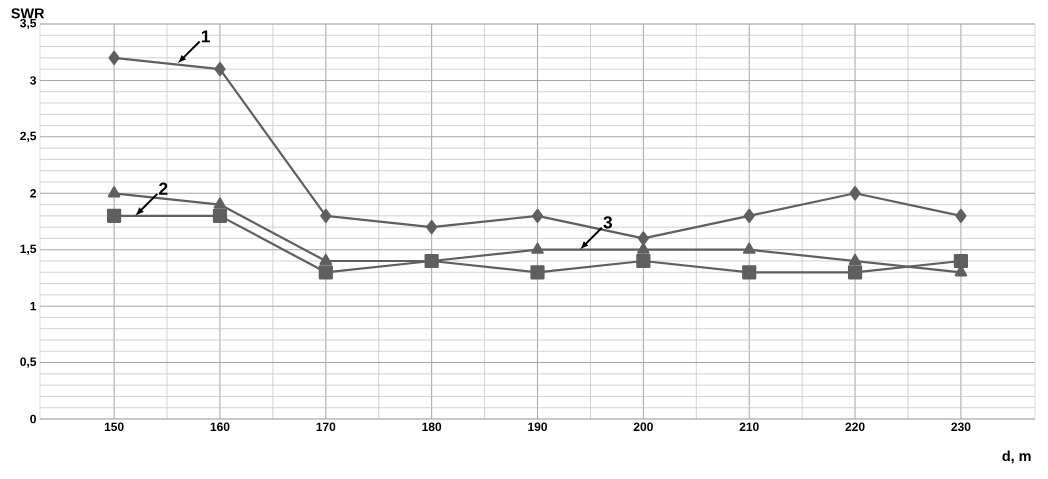 The image size is (1048, 479). I want to click on x-tick-label: 220, so click(855, 427).